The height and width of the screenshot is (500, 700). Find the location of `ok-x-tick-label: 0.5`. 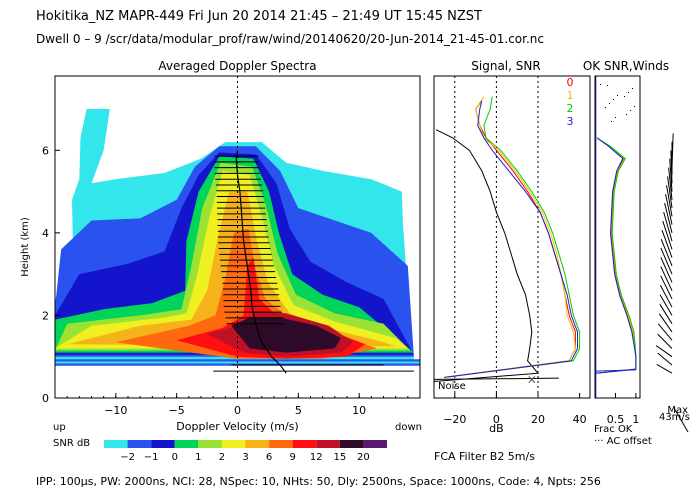

ok-x-tick-label: 0.5 is located at coordinates (616, 419).